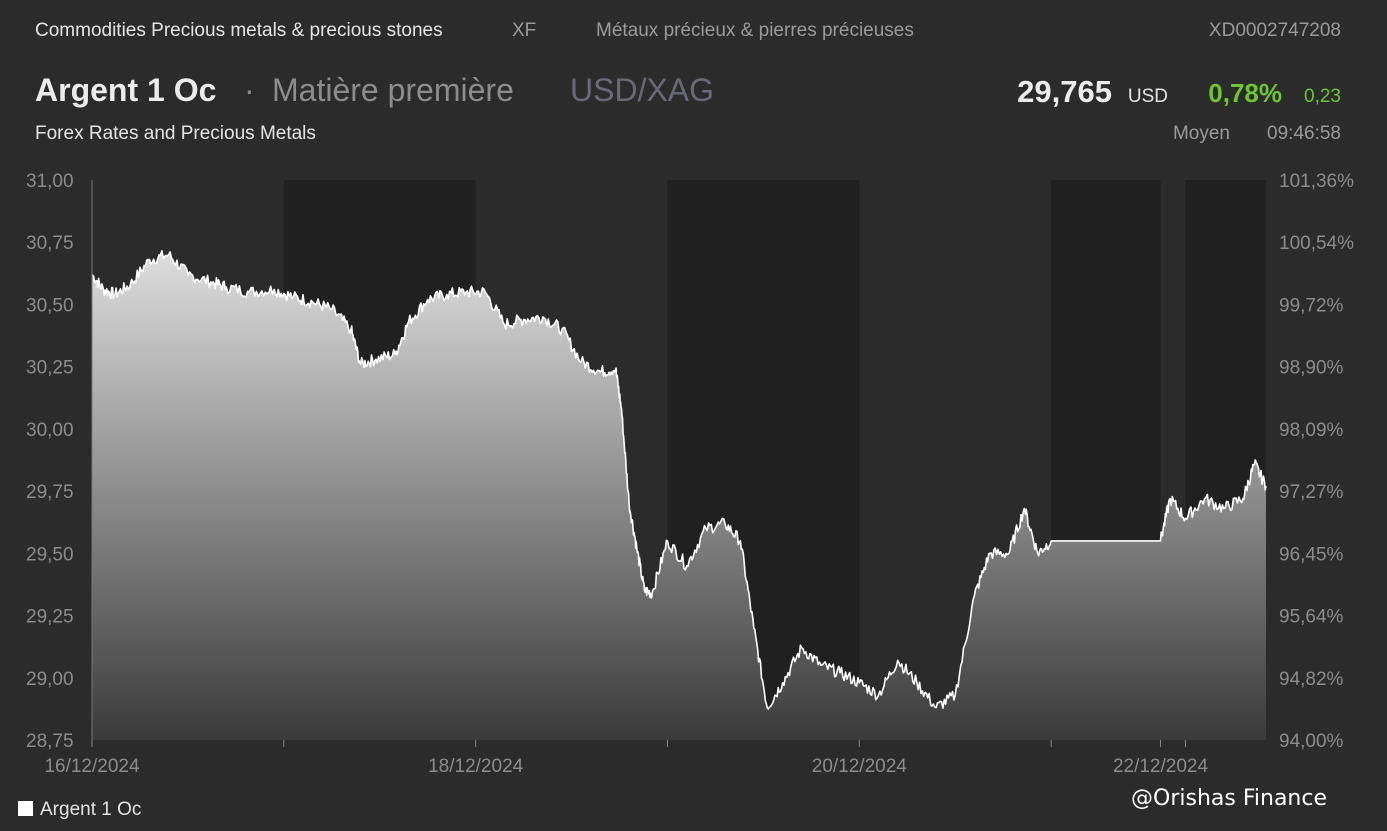 This screenshot has height=831, width=1387. I want to click on y-right-tick-label: 97,27%, so click(1311, 492).